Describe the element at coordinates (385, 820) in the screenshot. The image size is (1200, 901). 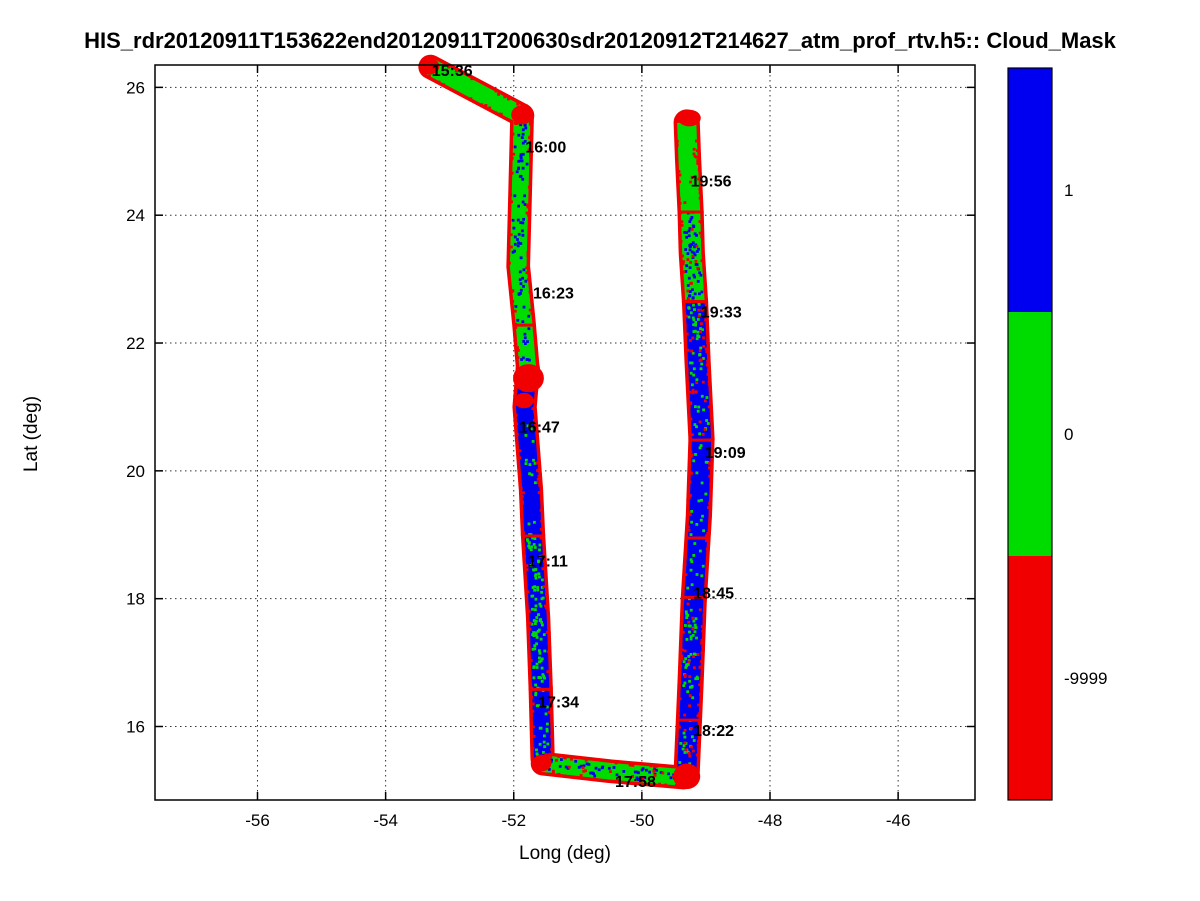
I see `x-tick-label: -54` at that location.